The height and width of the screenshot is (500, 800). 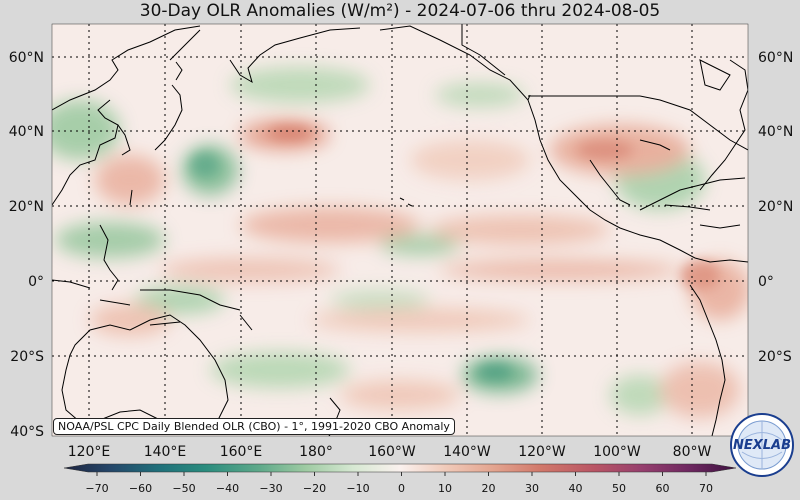 What do you see at coordinates (96, 488) in the screenshot?
I see `colorbar-tick-label: −70` at bounding box center [96, 488].